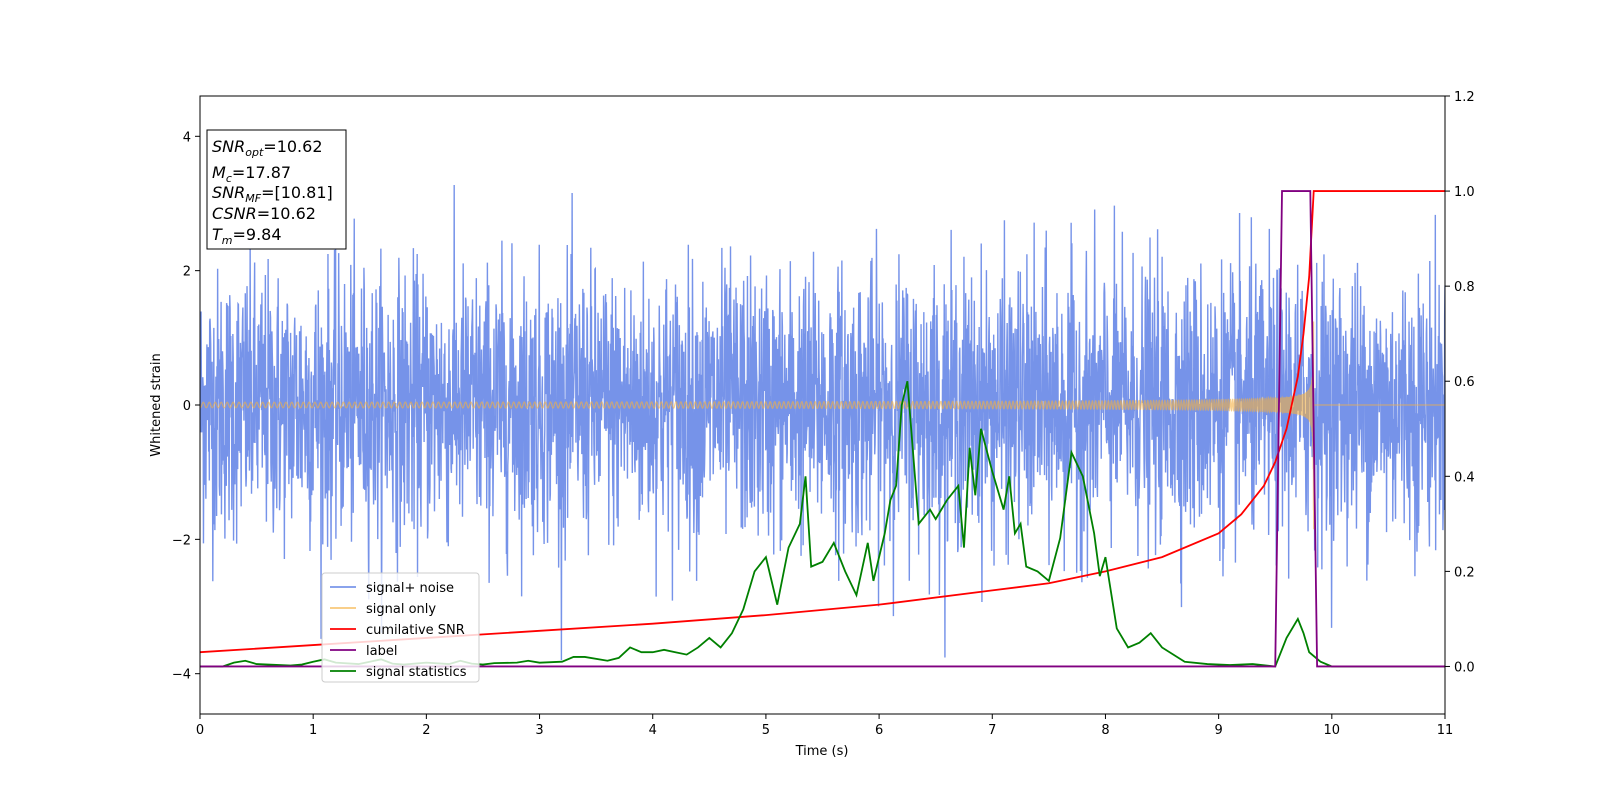 The image size is (1600, 800). I want to click on x-tick-label: 0, so click(200, 730).